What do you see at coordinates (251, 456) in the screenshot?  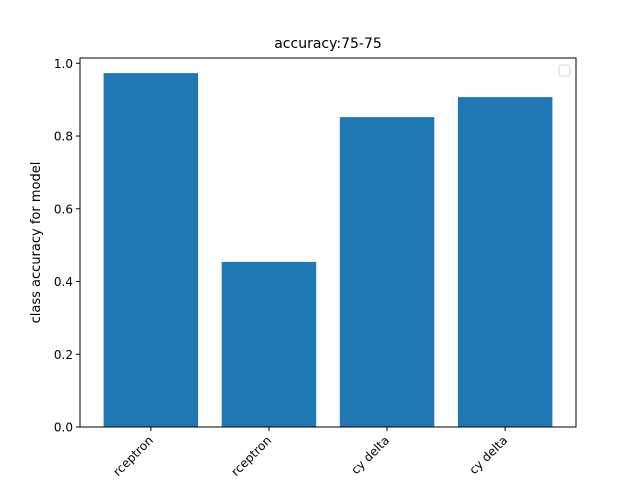 I see `x-tick-label-2: rceptron` at bounding box center [251, 456].